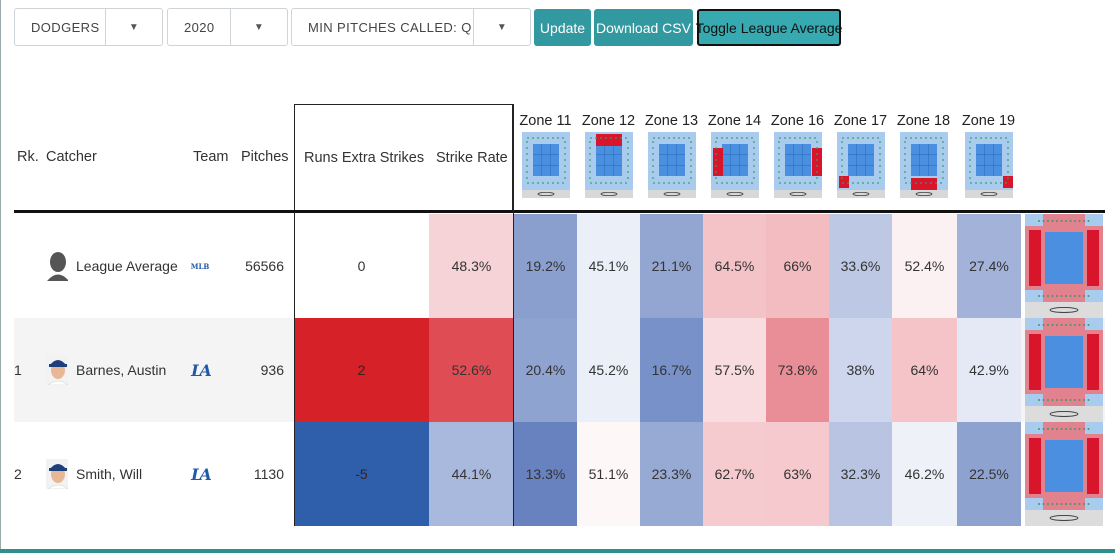  I want to click on silhouette-icon, so click(57, 266).